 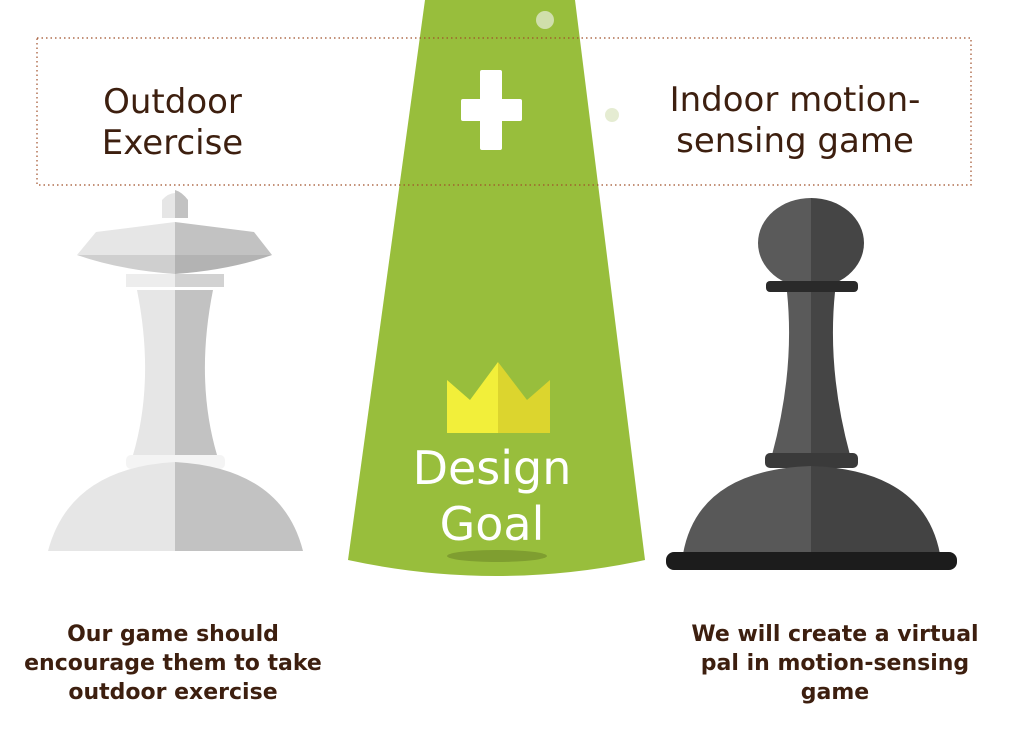 What do you see at coordinates (172, 143) in the screenshot?
I see `heading-line: Exercise` at bounding box center [172, 143].